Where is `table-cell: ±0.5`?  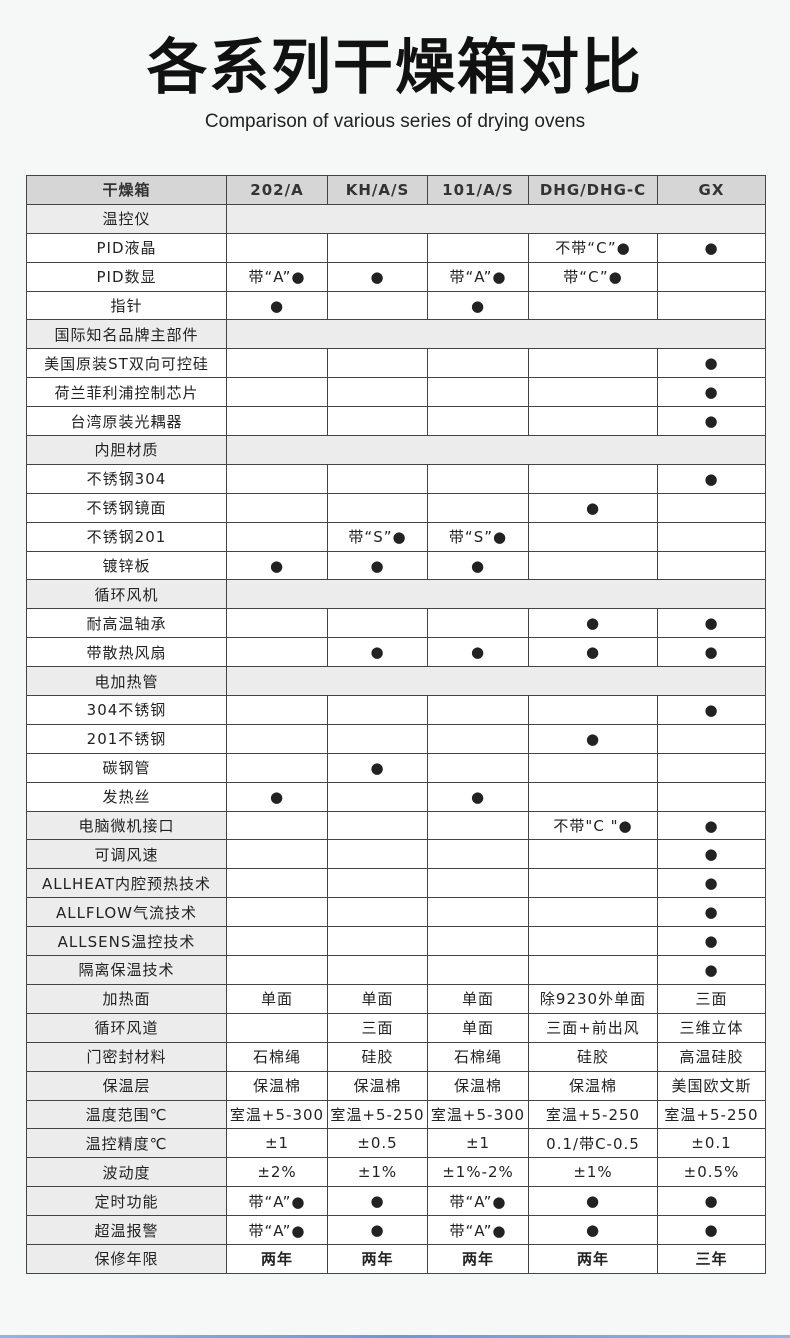 table-cell: ±0.5 is located at coordinates (377, 1143).